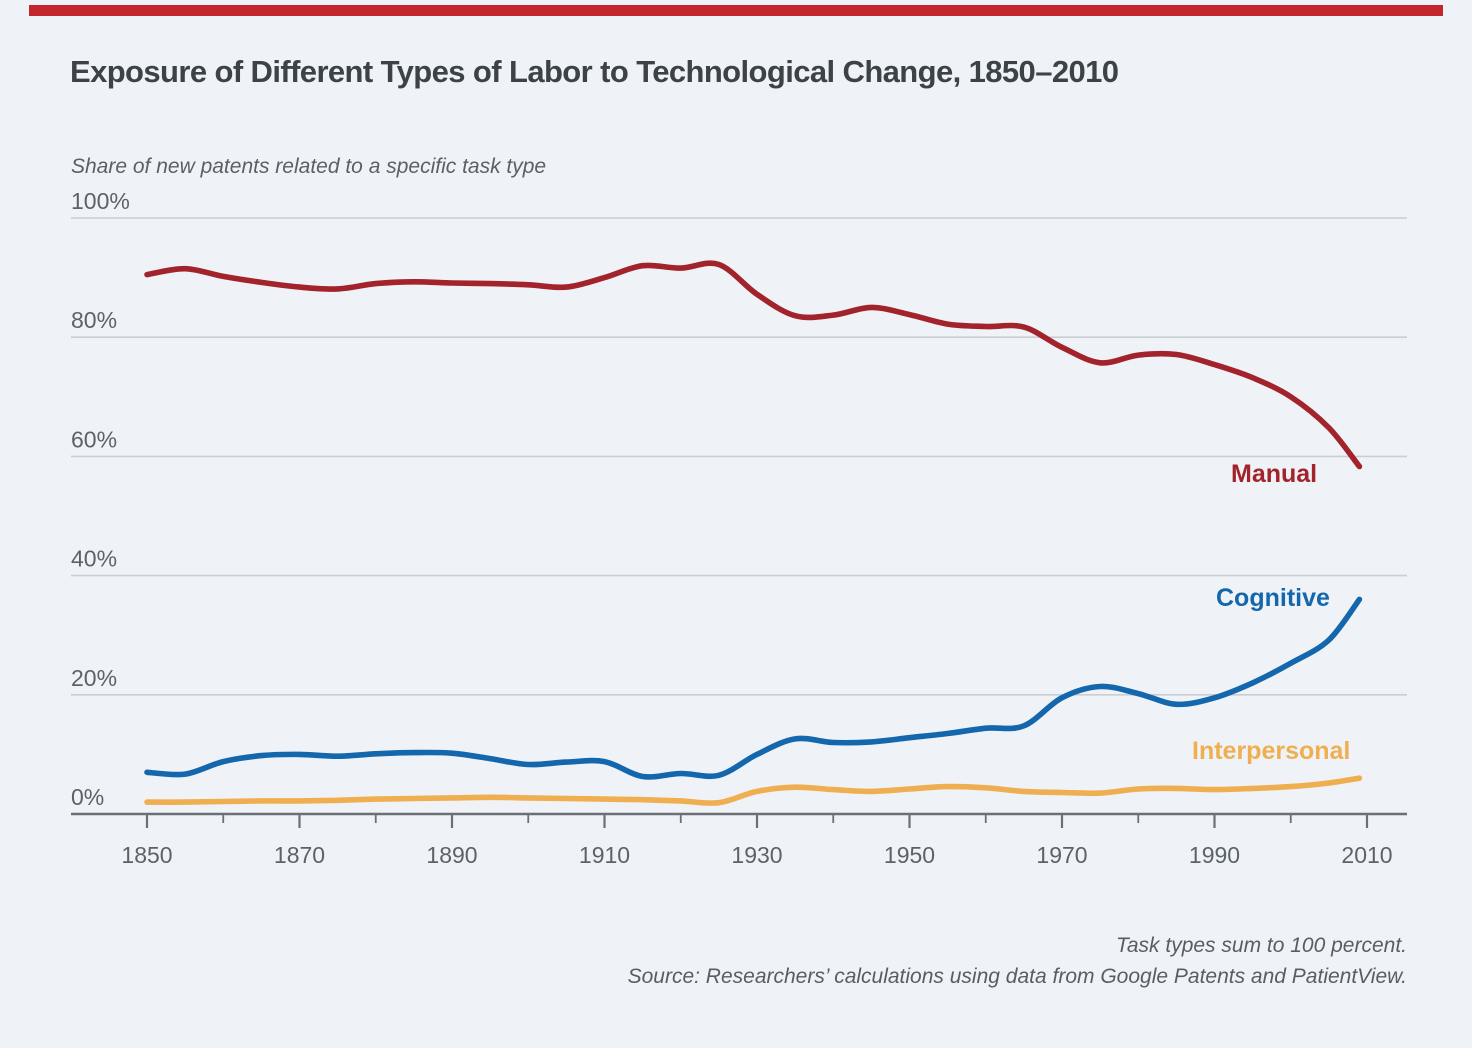  Describe the element at coordinates (909, 855) in the screenshot. I see `svg-text: 1950` at that location.